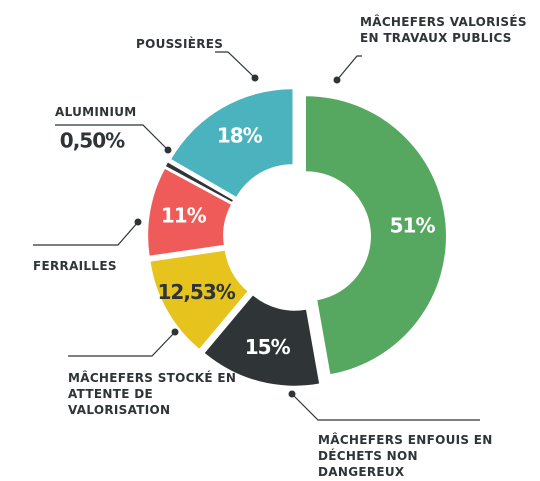 This screenshot has width=540, height=481. Describe the element at coordinates (443, 30) in the screenshot. I see `slice-label: MÂCHEFERS VALORISÉS EN TRAVAUX PUBLICS` at that location.